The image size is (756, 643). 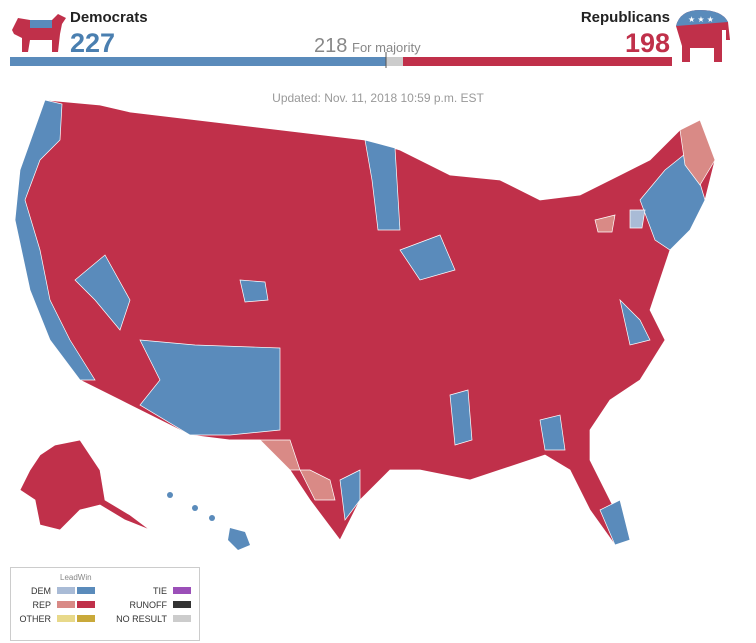 I want to click on updated-time: Updated: Nov. 11, 2018 10:59 p.m. EST, so click(x=378, y=98).